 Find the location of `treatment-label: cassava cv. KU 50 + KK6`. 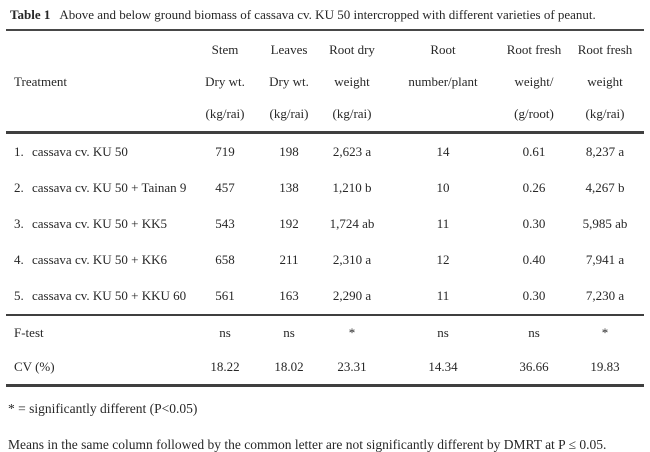

treatment-label: cassava cv. KU 50 + KK6 is located at coordinates (100, 259).